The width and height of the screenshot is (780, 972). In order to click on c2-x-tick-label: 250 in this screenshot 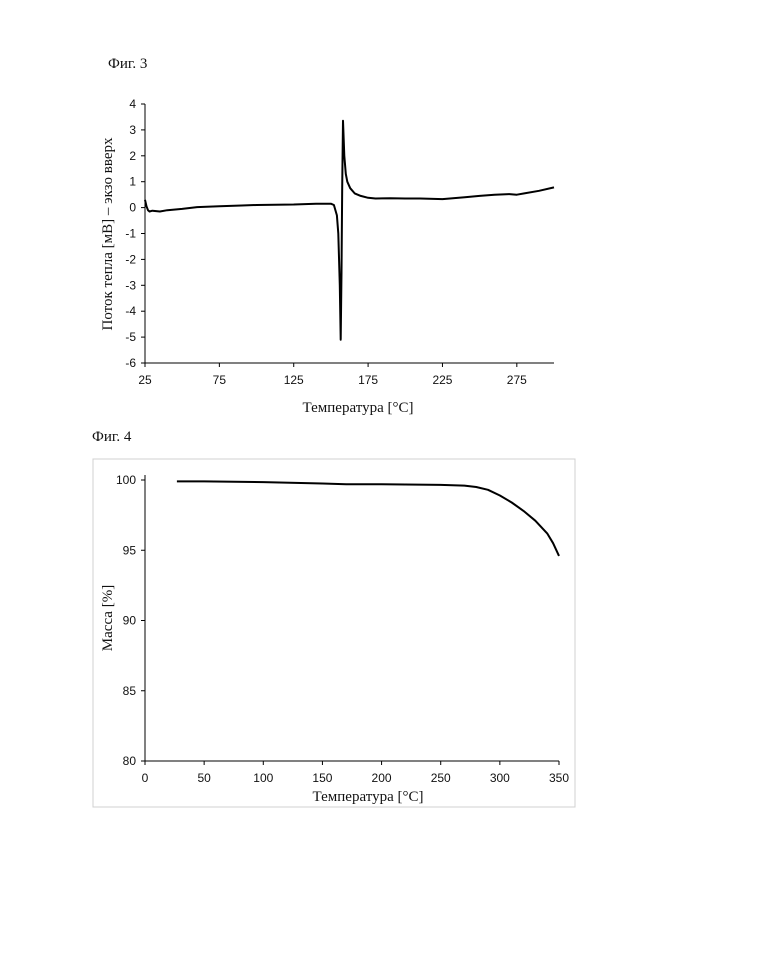, I will do `click(441, 778)`.